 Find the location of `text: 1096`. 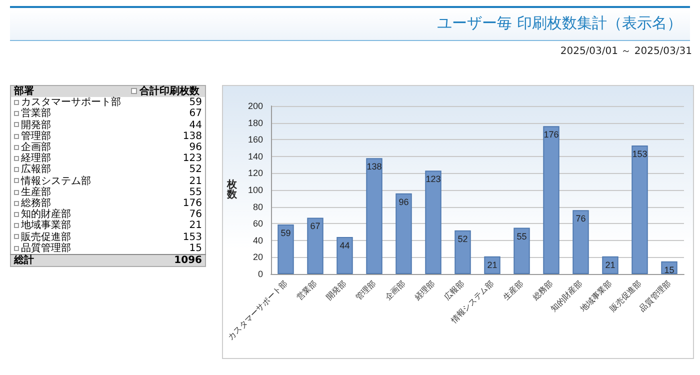

text: 1096 is located at coordinates (167, 260).